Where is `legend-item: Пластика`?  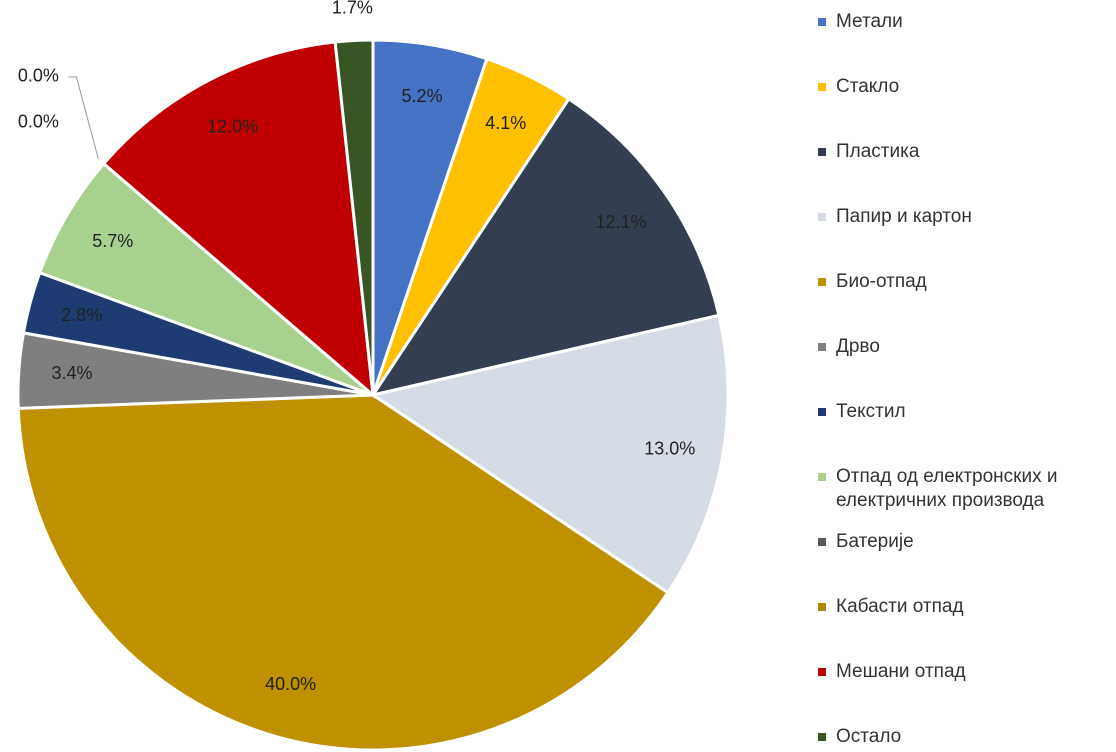 legend-item: Пластика is located at coordinates (966, 152).